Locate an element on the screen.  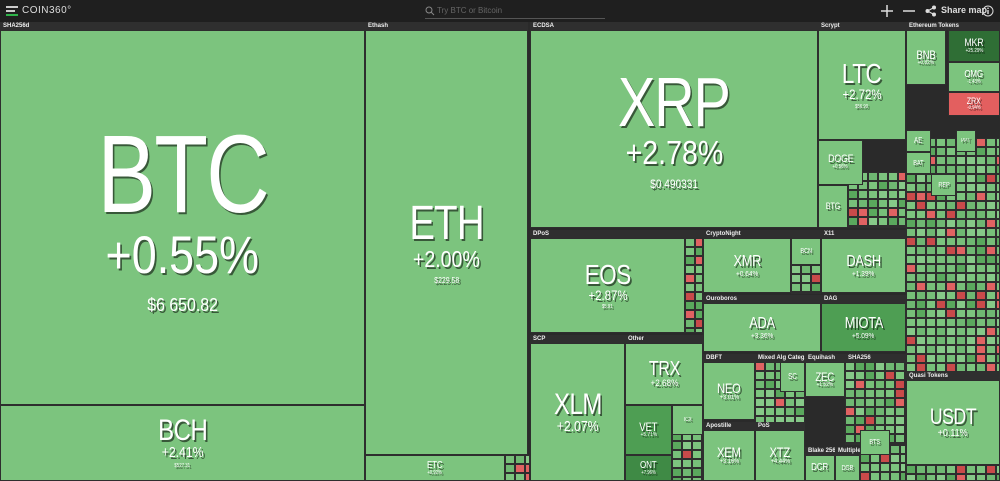
menu-icon is located at coordinates (13, 11).